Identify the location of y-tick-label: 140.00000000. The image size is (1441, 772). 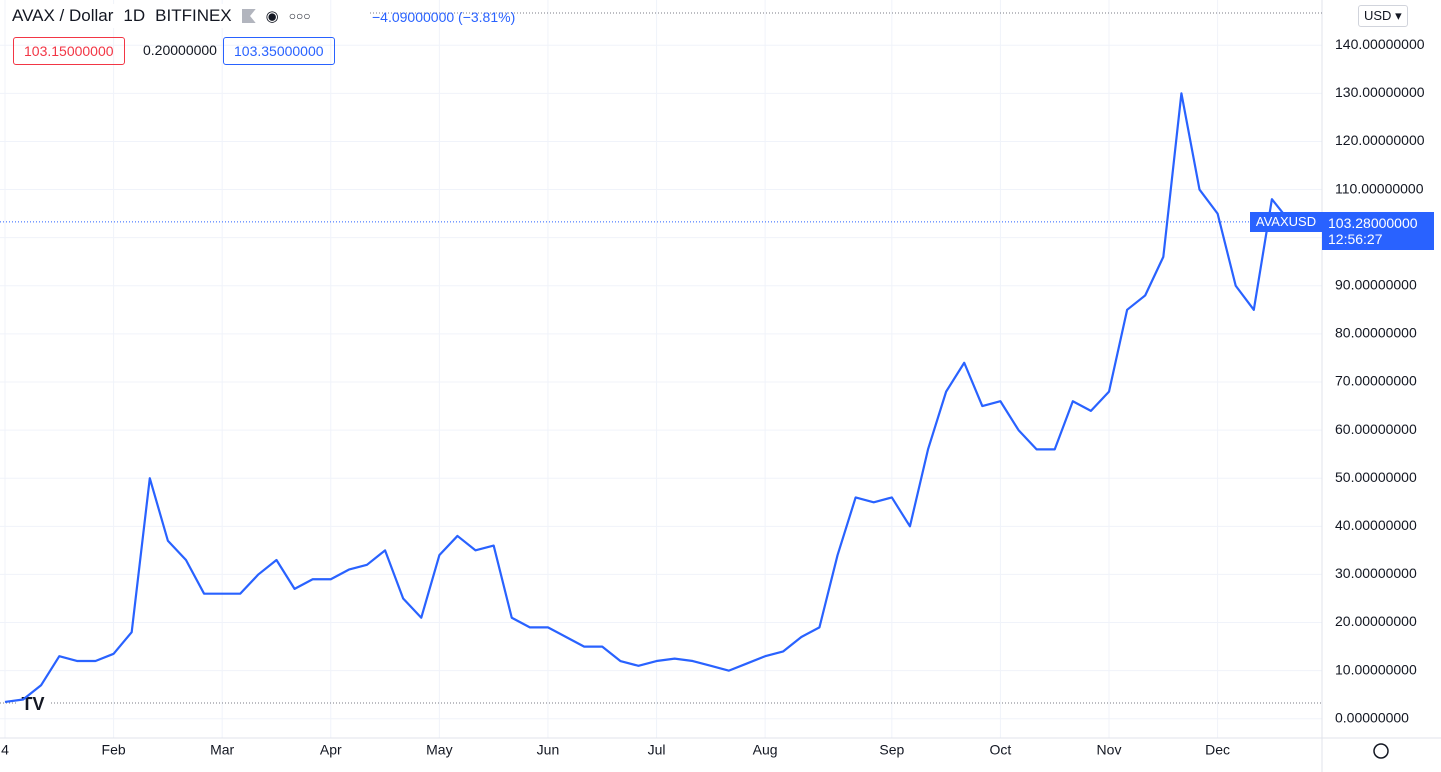
(1380, 44).